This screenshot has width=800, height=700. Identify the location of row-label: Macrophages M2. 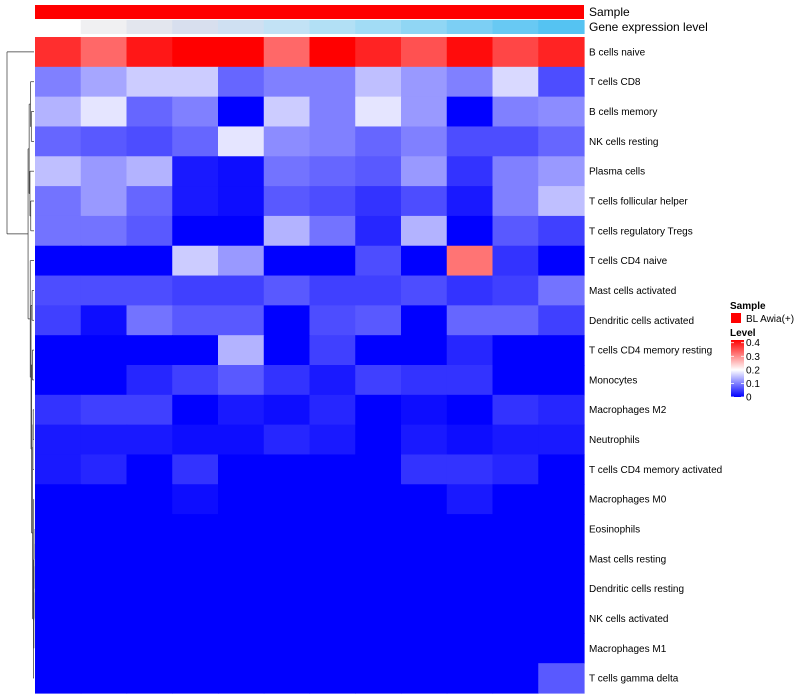
(628, 410).